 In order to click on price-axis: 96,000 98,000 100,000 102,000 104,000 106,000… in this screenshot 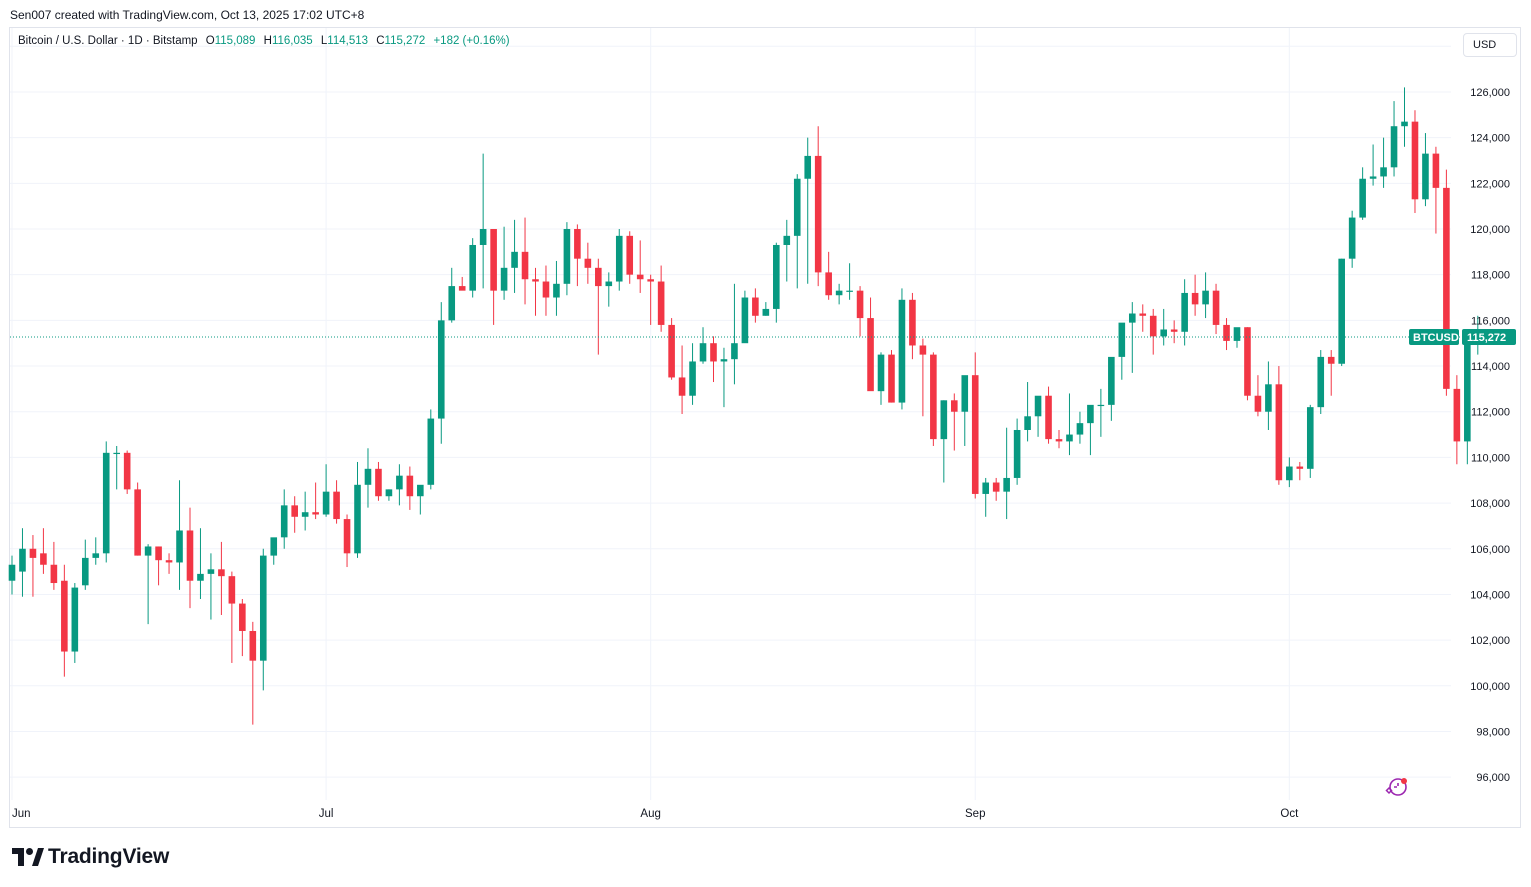, I will do `click(1490, 412)`.